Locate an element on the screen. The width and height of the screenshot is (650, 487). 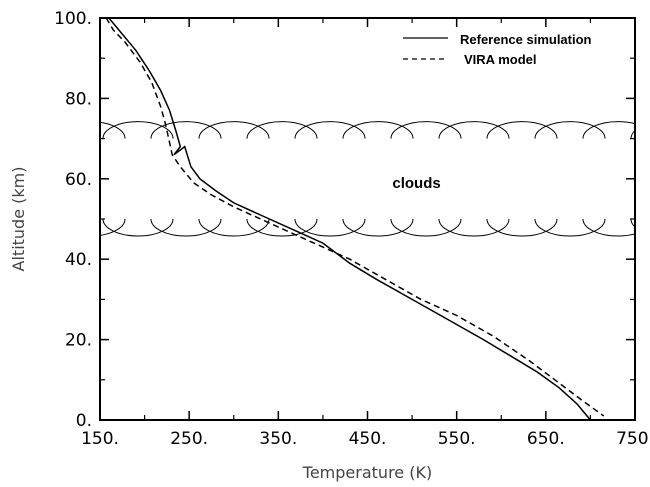
x-tick-label: 450. is located at coordinates (368, 439).